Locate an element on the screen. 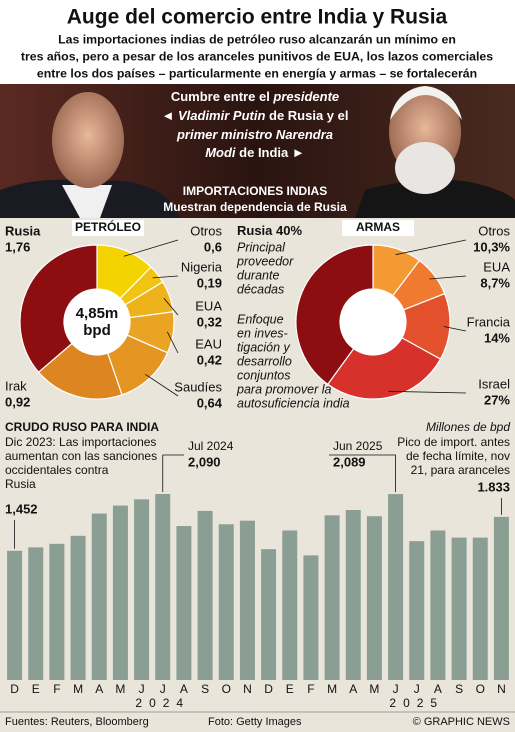  value-label: 40% is located at coordinates (289, 230).